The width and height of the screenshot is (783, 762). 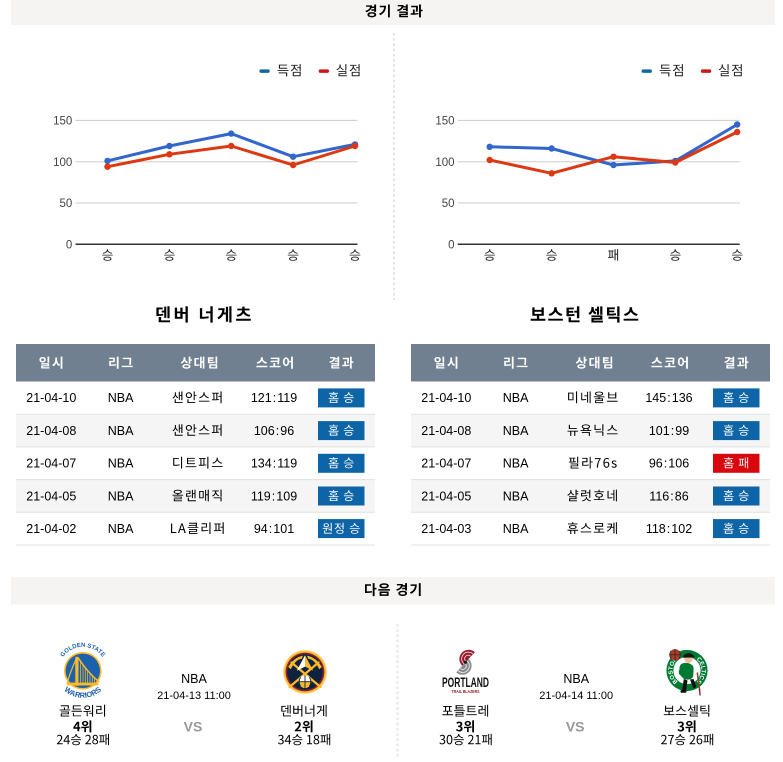 I want to click on svg-text: BOSTON, so click(x=673, y=670).